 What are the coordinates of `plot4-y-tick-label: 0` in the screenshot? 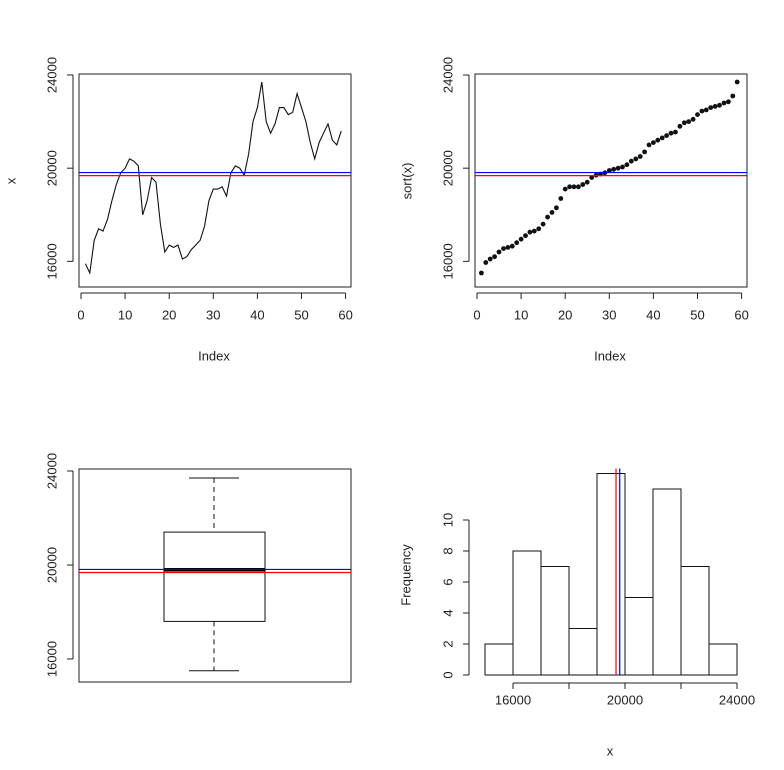 It's located at (447, 674).